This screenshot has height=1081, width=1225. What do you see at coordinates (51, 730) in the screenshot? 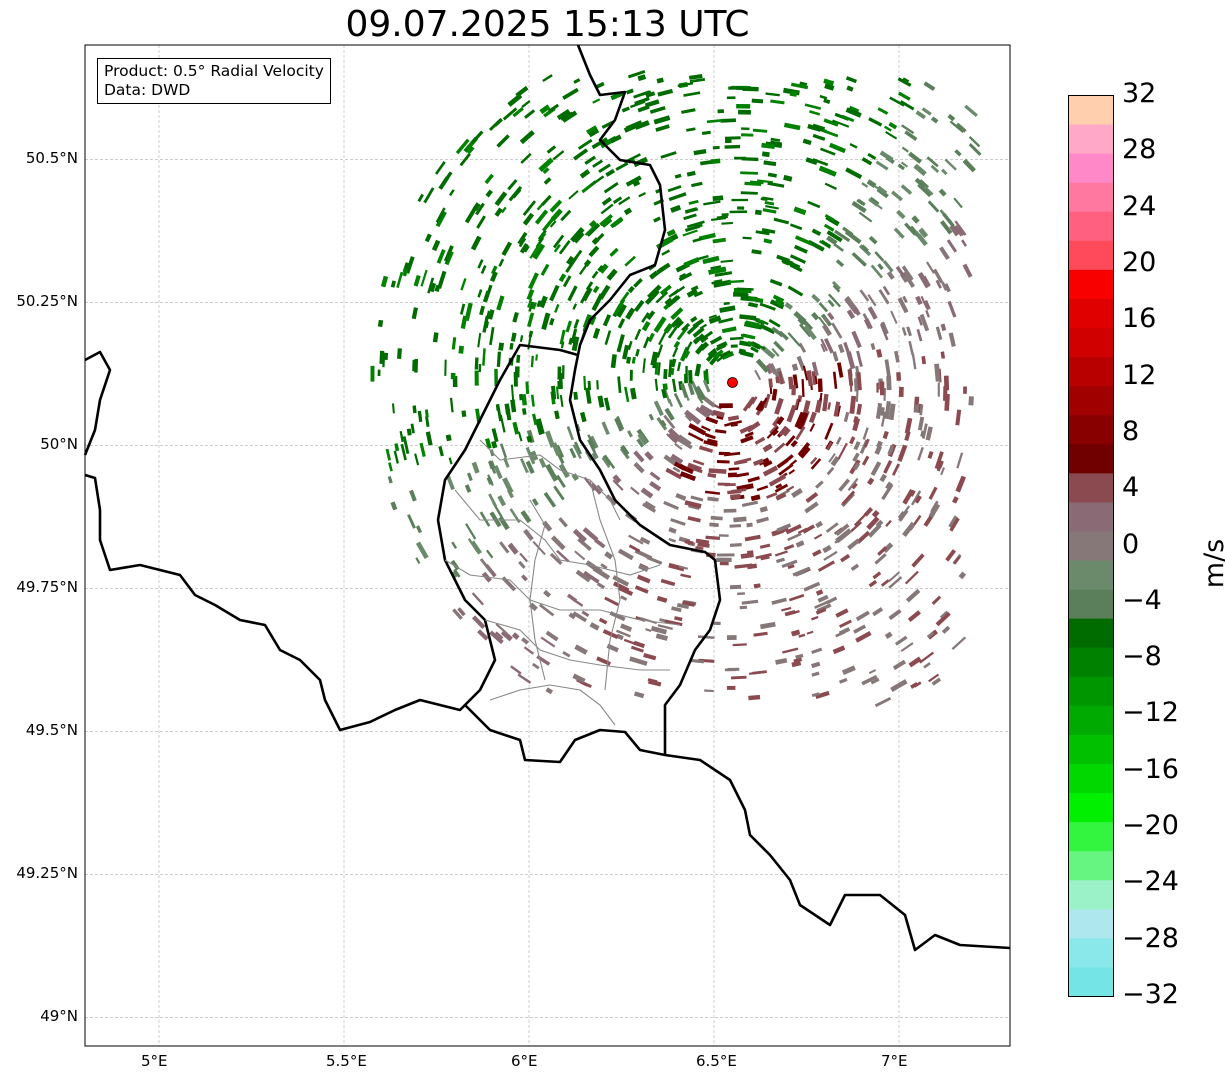
I see `lat-tick-label: 49.5°N` at bounding box center [51, 730].